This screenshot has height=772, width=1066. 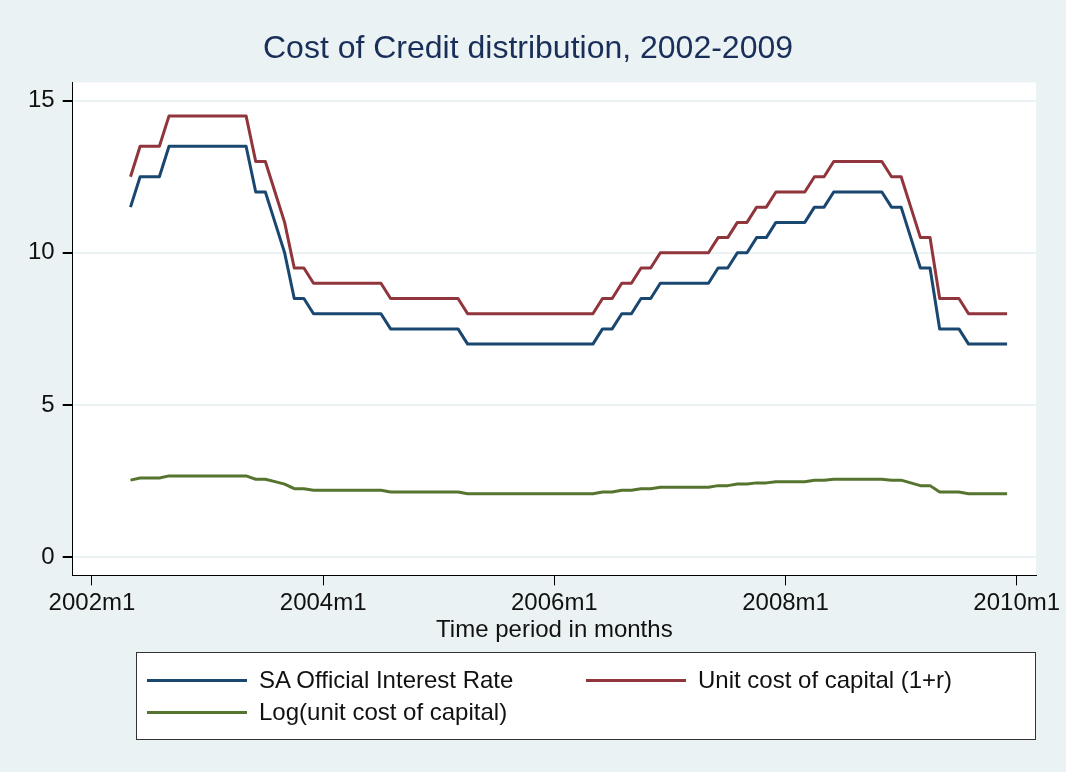 I want to click on legend-label: Unit cost of capital (1+r), so click(x=825, y=680).